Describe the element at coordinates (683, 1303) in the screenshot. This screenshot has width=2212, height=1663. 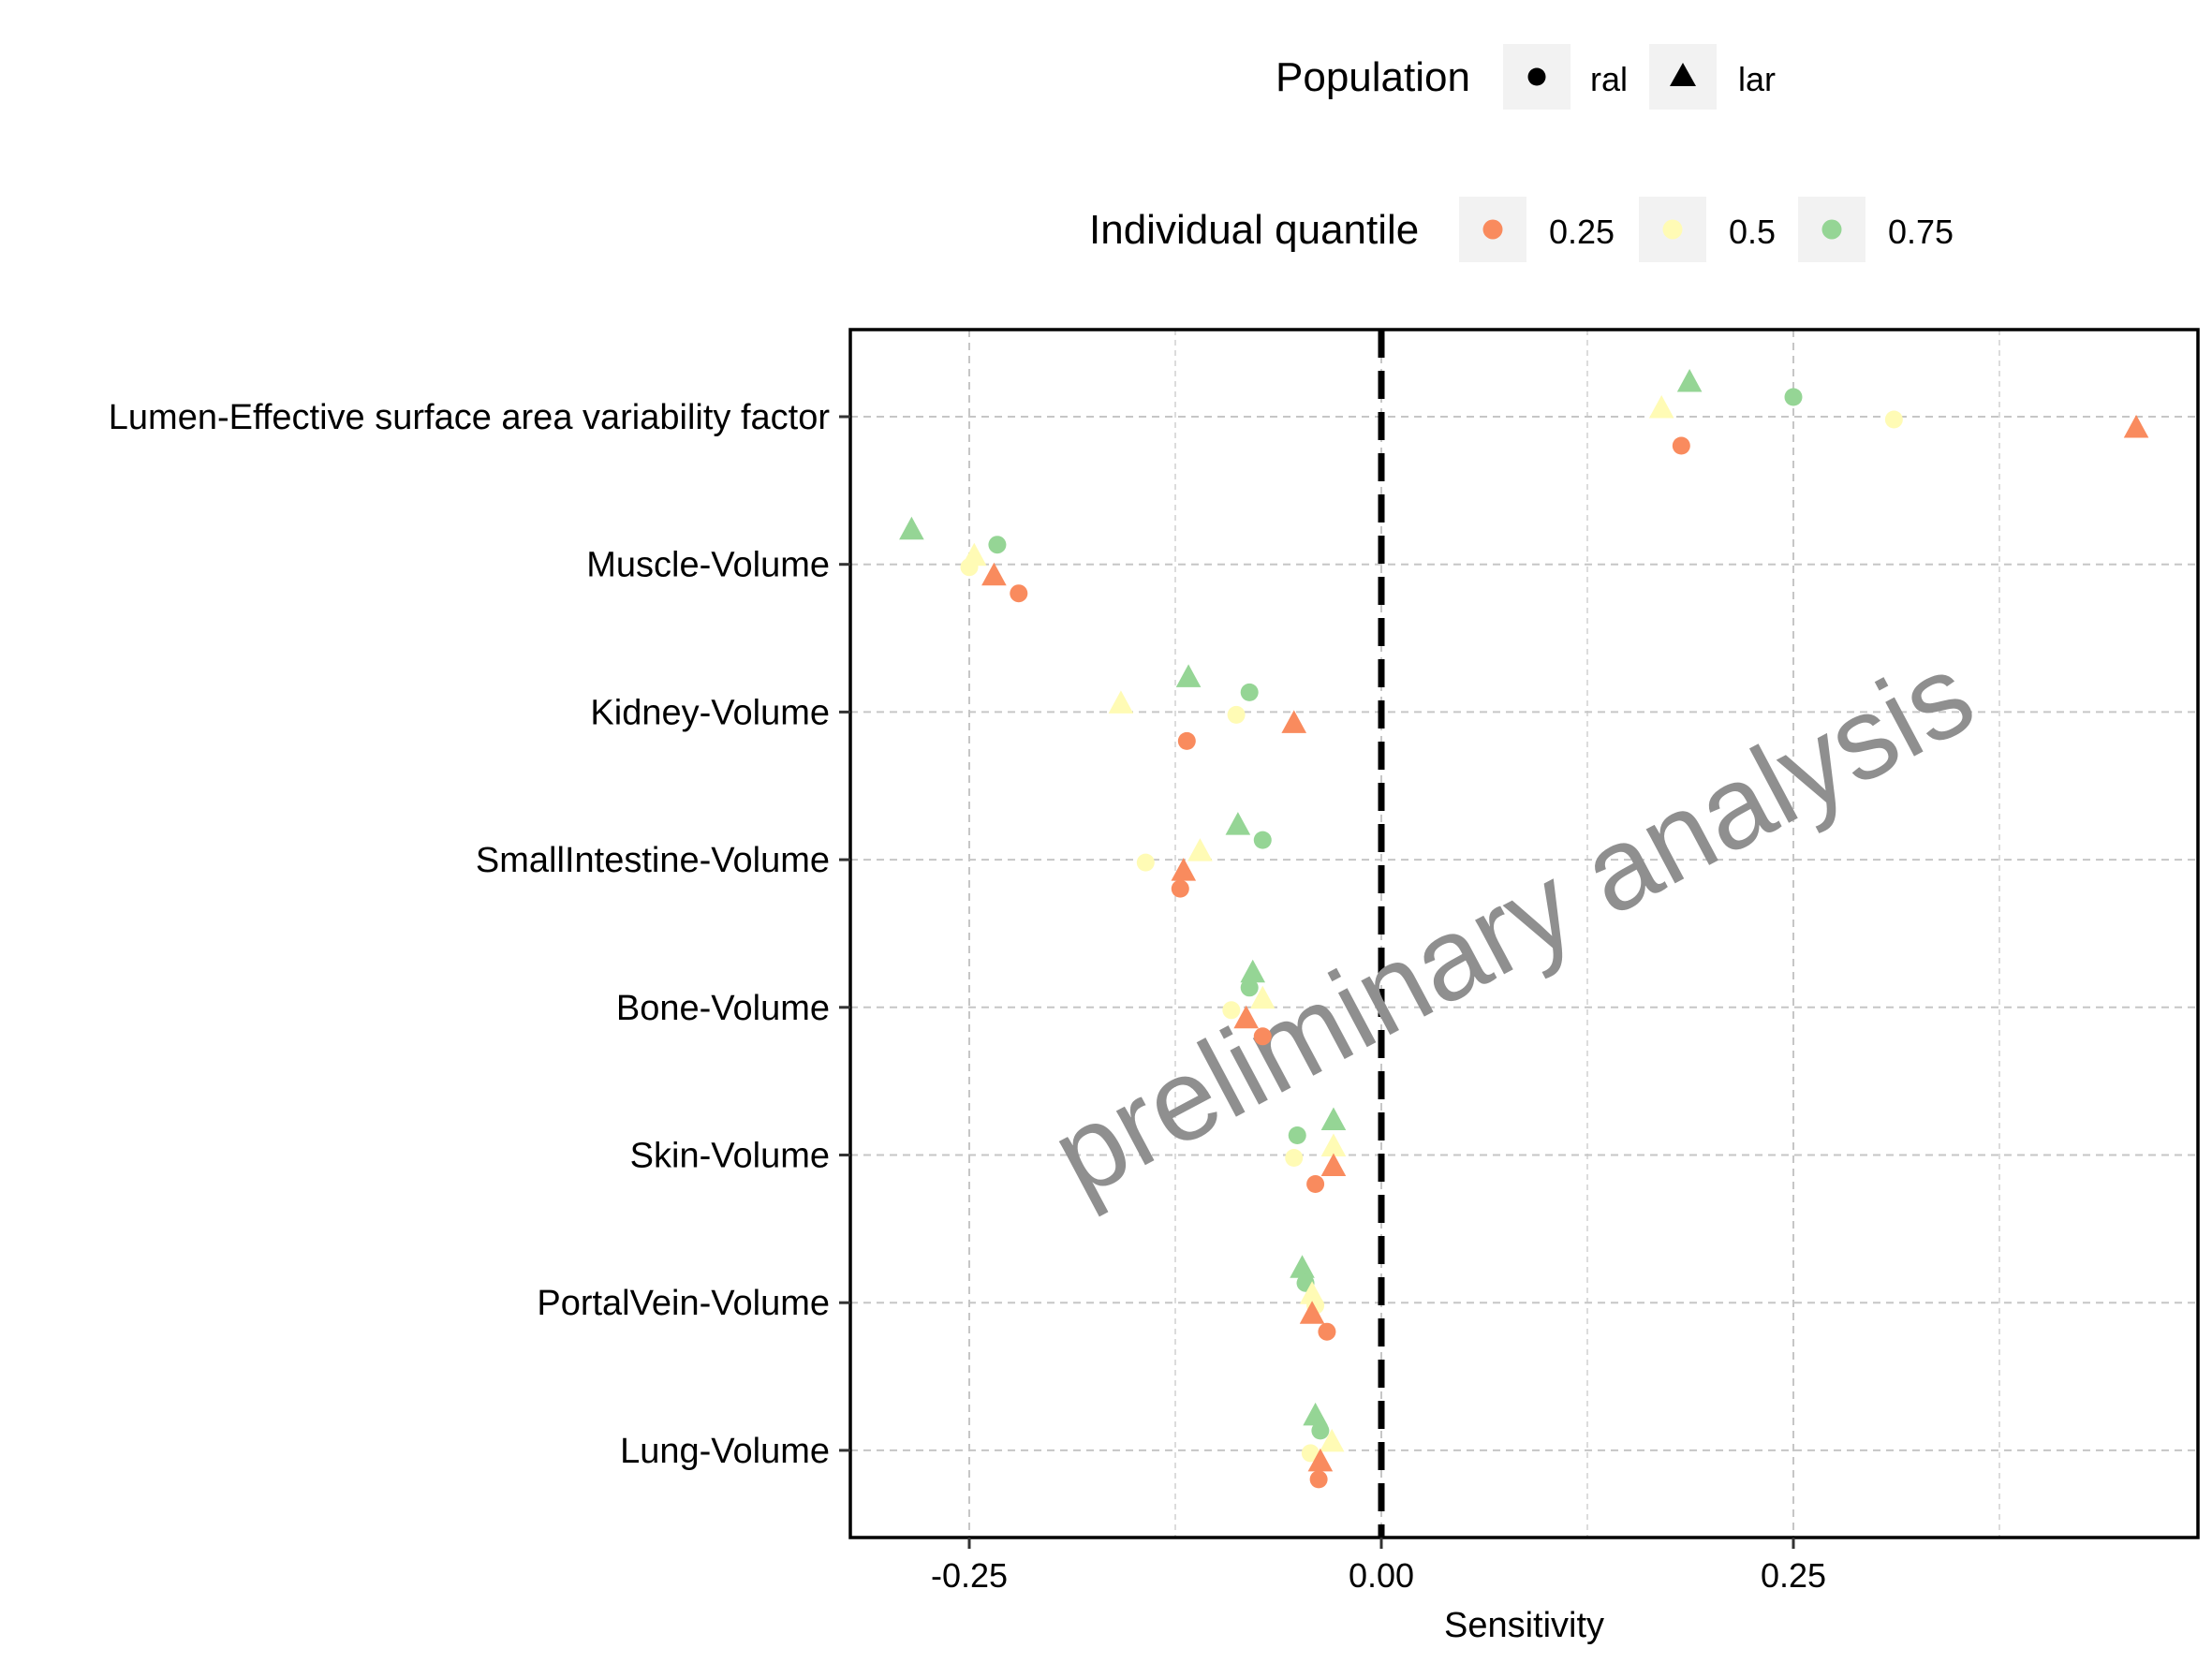
I see `y-tick-label: PortalVein-Volume` at that location.